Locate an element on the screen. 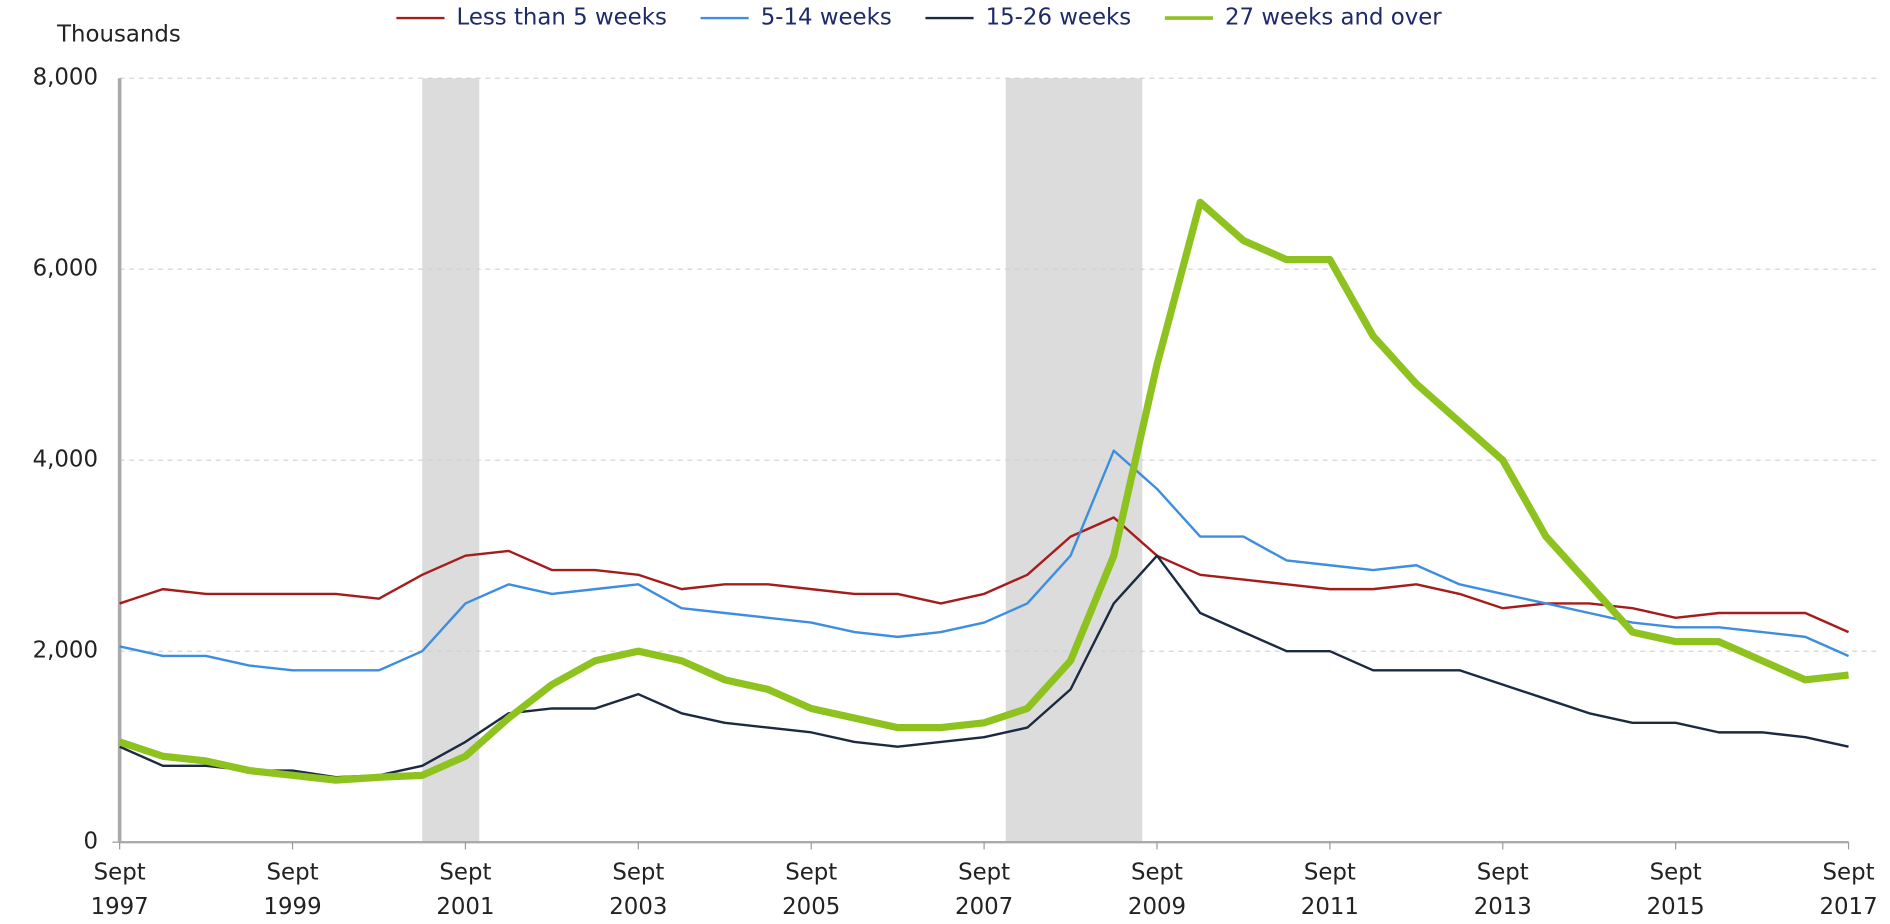  x-tick-label: Sept 2003 is located at coordinates (638, 889).